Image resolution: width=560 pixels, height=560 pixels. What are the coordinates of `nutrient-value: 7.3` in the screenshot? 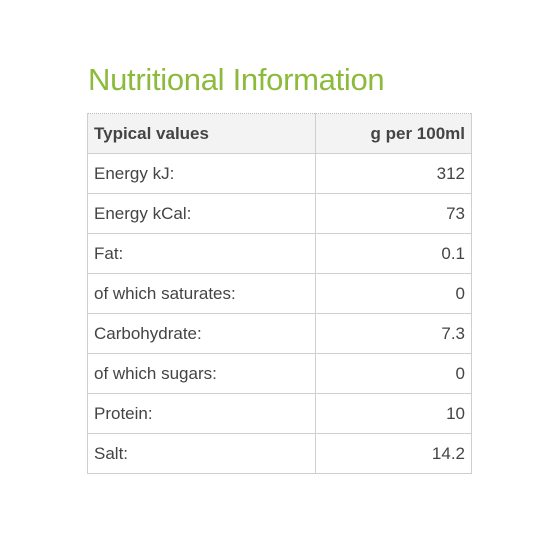 It's located at (393, 333).